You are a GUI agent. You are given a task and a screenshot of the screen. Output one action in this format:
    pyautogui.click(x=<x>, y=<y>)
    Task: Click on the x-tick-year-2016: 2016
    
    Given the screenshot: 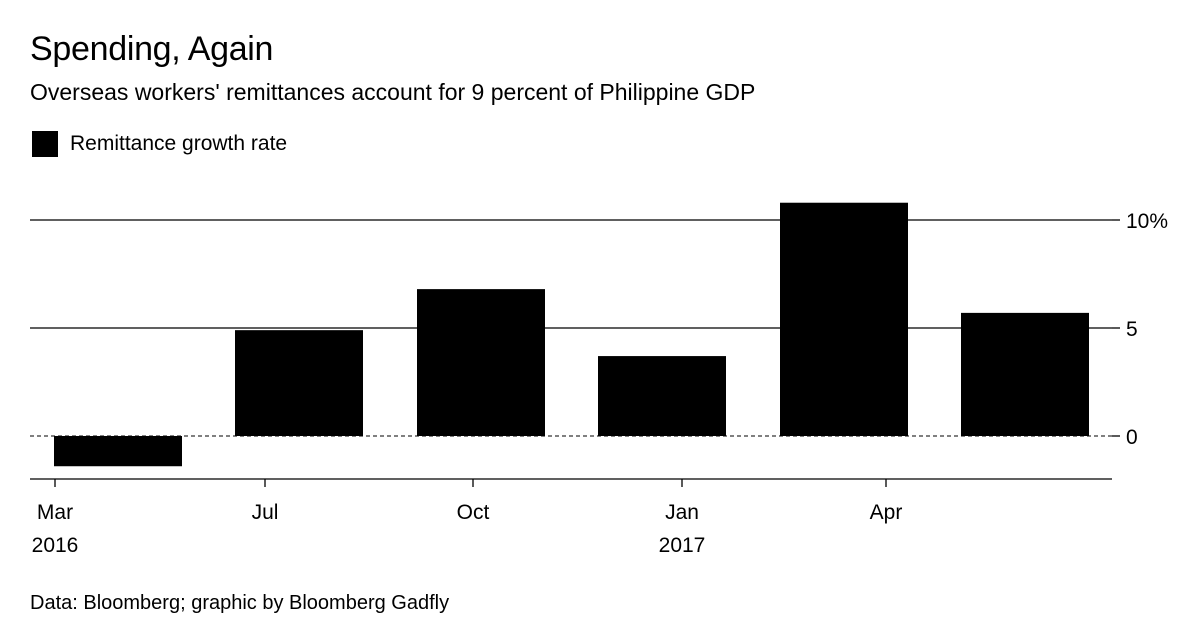 What is the action you would take?
    pyautogui.click(x=55, y=545)
    